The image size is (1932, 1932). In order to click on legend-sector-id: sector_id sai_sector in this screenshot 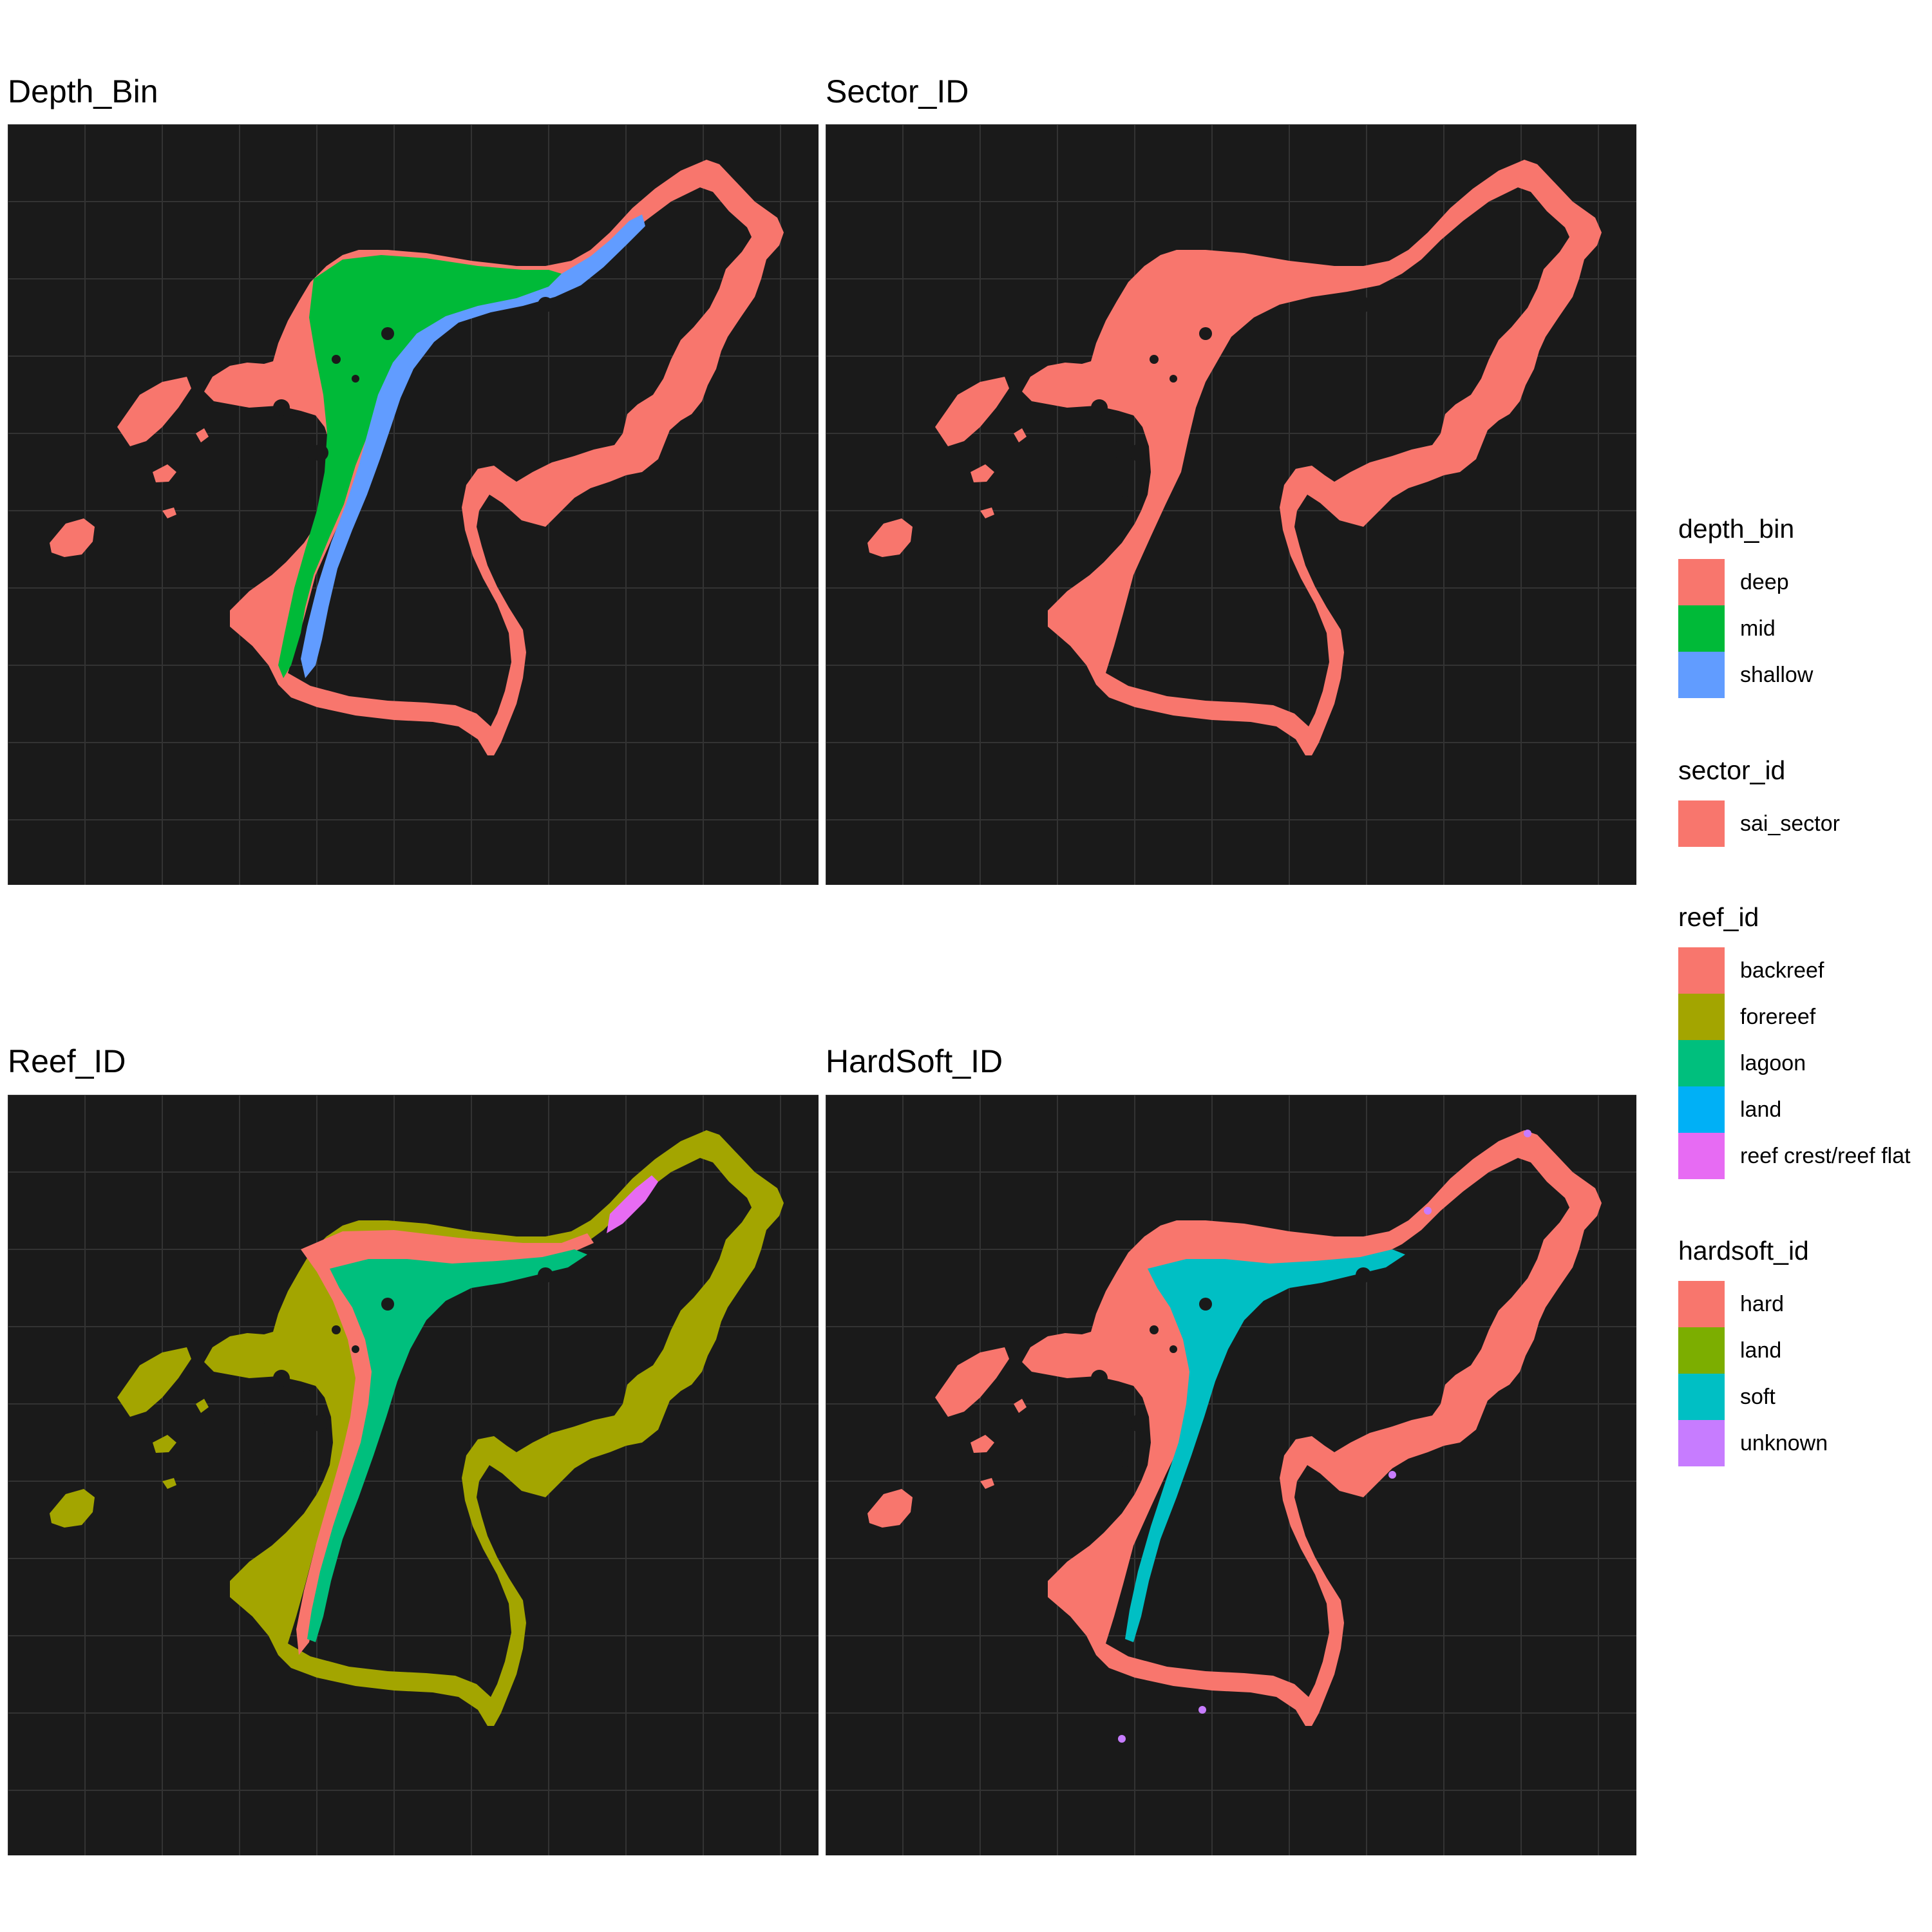, I will do `click(1759, 801)`.